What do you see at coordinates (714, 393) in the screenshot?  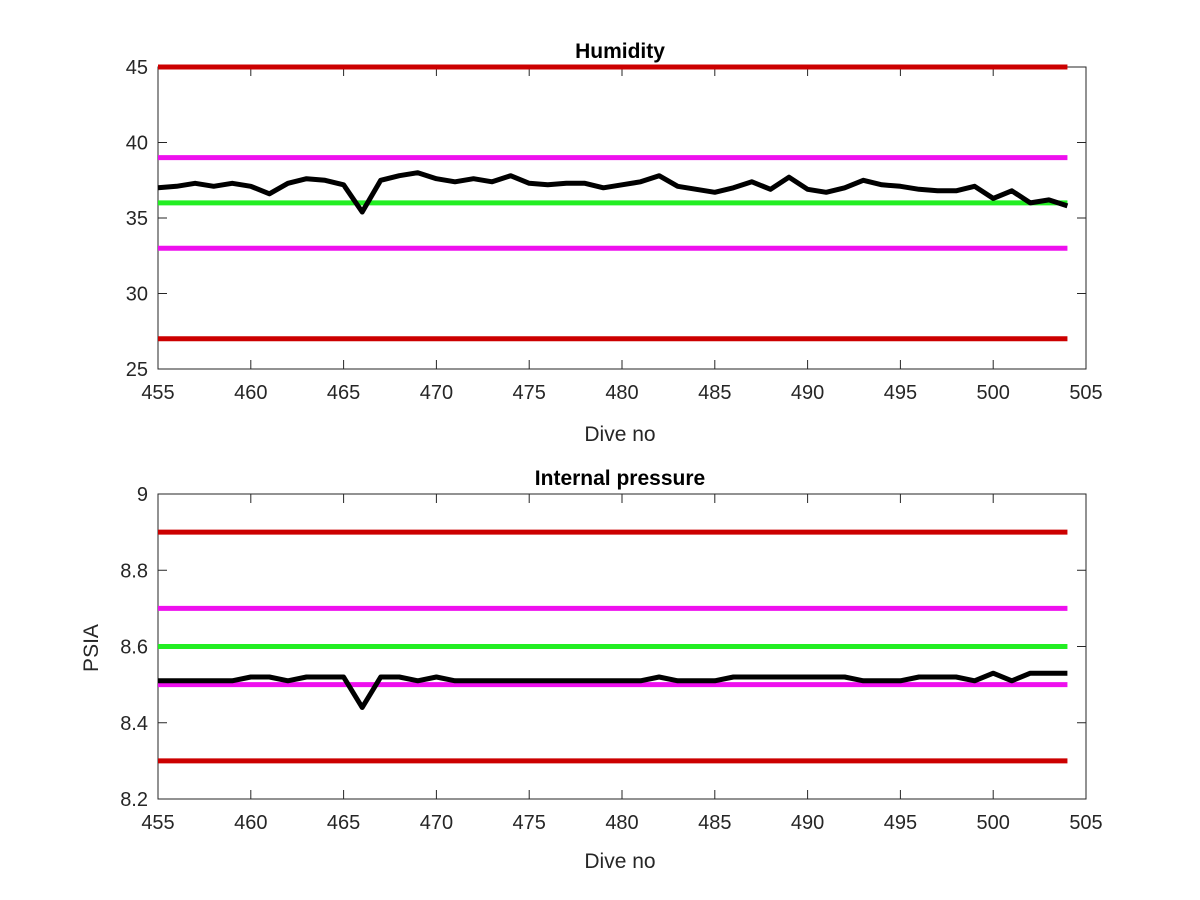 I see `humidity-x-tick-label: 485` at bounding box center [714, 393].